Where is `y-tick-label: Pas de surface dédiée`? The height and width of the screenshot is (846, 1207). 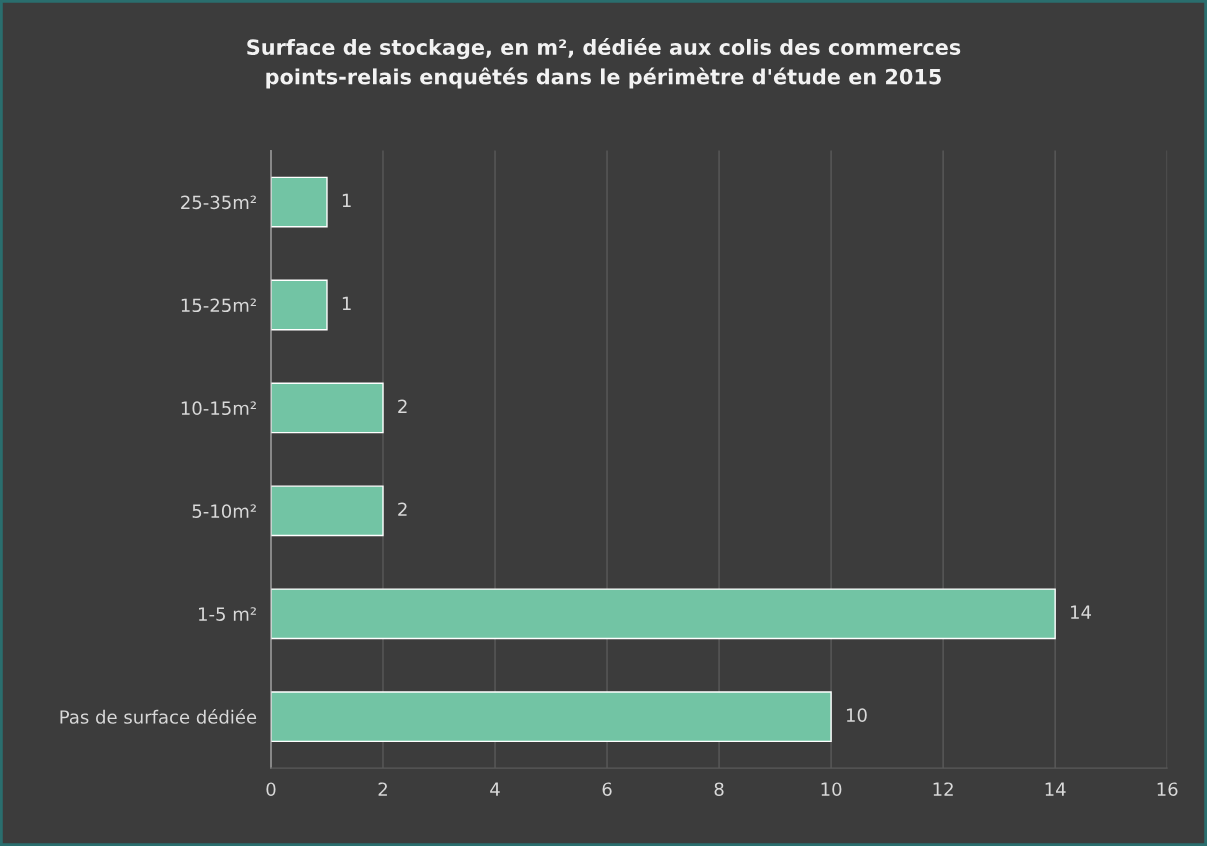 y-tick-label: Pas de surface dédiée is located at coordinates (158, 716).